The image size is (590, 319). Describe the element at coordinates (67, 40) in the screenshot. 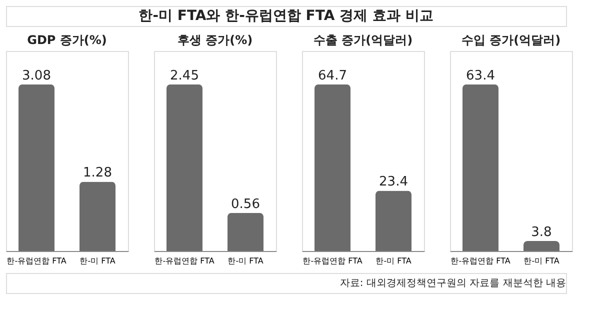

I see `chart-title: GDP 증가(%)` at that location.